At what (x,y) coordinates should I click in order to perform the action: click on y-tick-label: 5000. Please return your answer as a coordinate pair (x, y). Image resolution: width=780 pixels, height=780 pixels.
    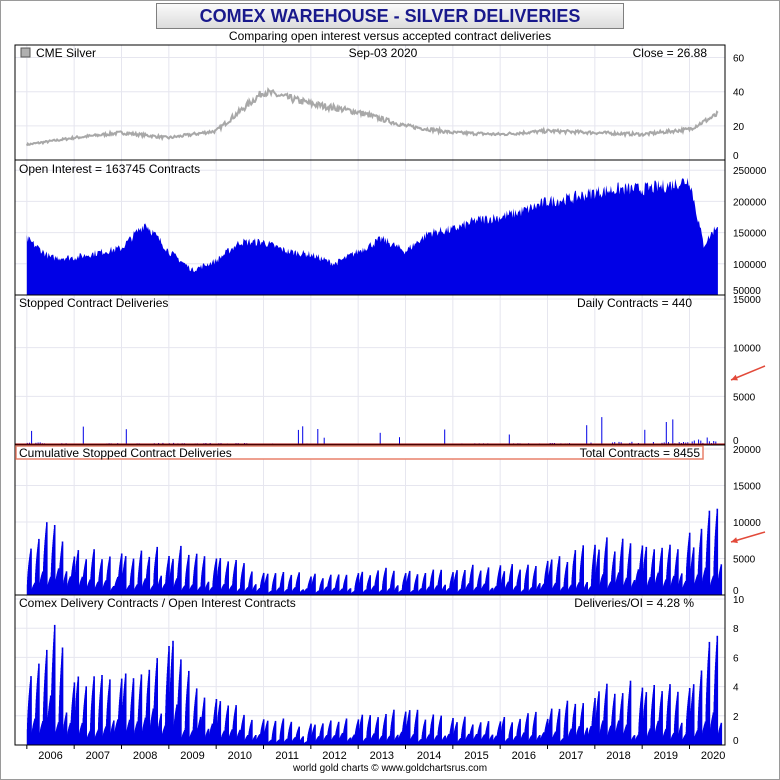
    Looking at the image, I should click on (744, 560).